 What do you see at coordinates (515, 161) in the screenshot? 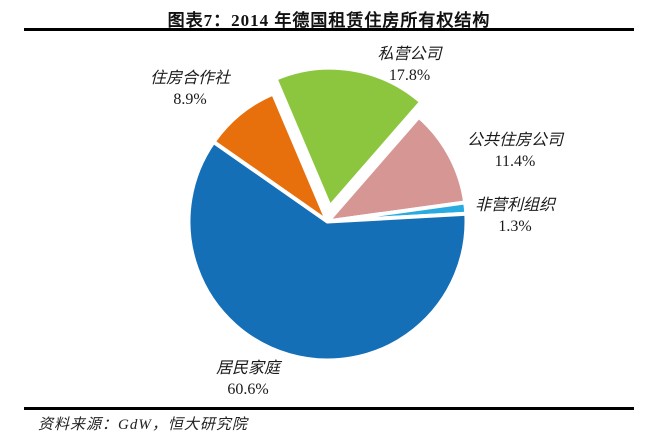
I see `slice-value: 11.4%` at bounding box center [515, 161].